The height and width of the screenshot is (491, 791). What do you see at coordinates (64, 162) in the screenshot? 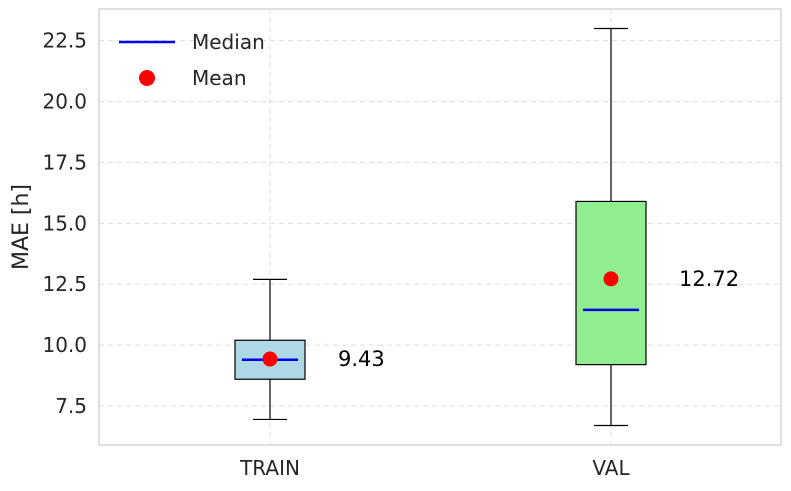
I see `y-tick-label: 17.5` at bounding box center [64, 162].